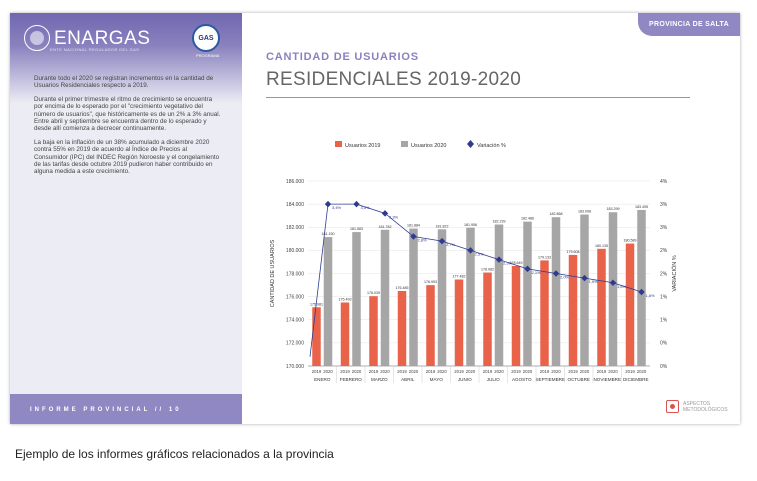 This screenshot has width=757, height=481. I want to click on variation-label: 2,3%, so click(508, 263).